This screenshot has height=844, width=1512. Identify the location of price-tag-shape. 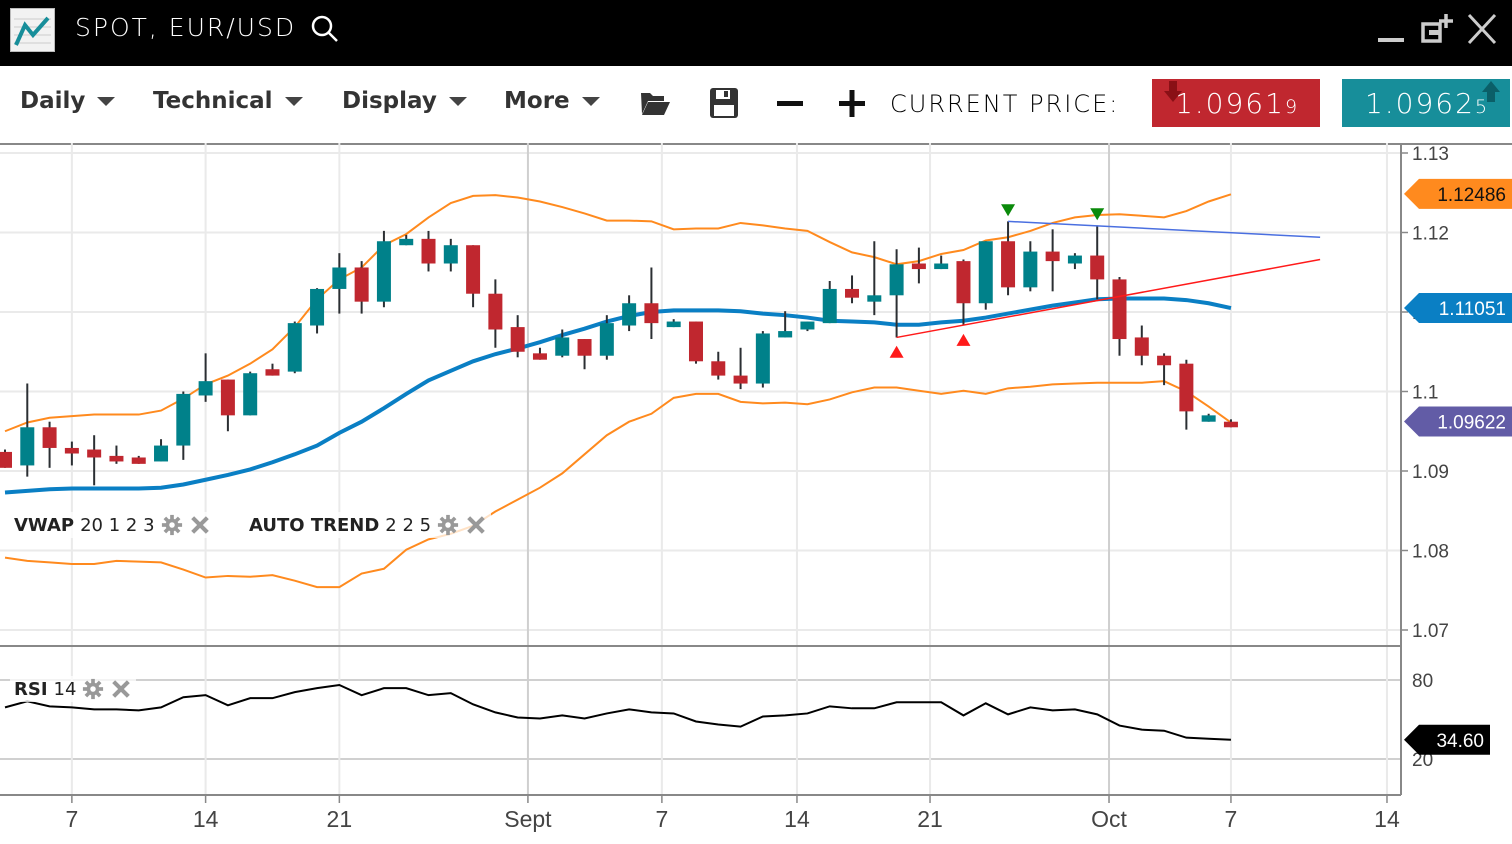
(1458, 193).